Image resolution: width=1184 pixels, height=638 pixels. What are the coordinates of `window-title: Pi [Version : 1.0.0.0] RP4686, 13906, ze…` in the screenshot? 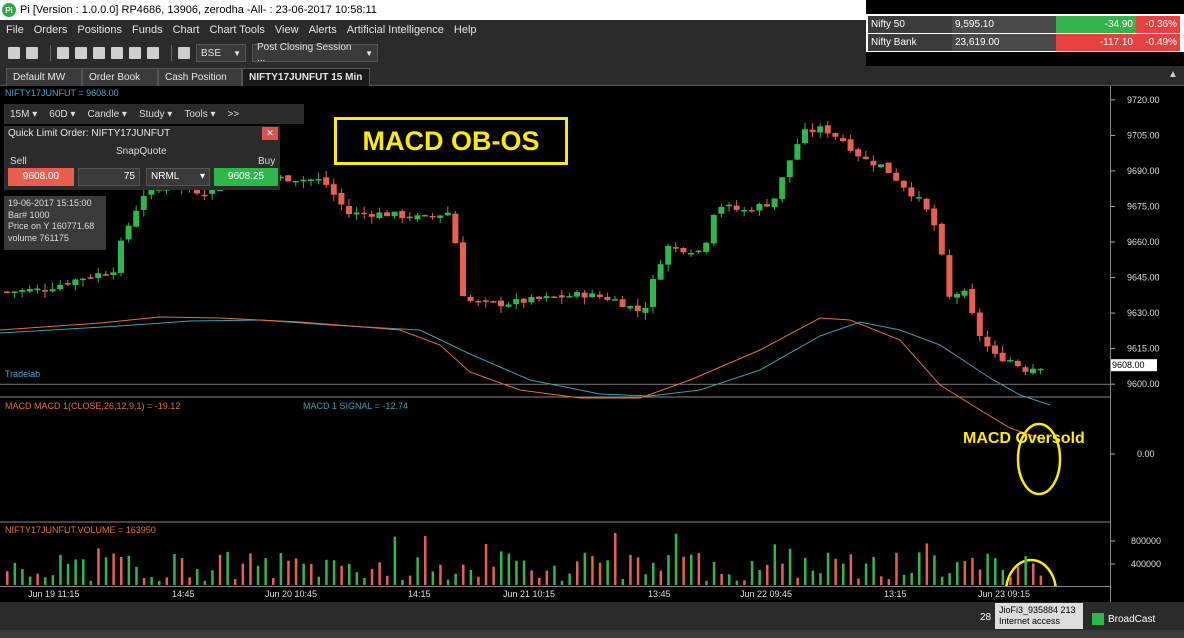 It's located at (198, 10).